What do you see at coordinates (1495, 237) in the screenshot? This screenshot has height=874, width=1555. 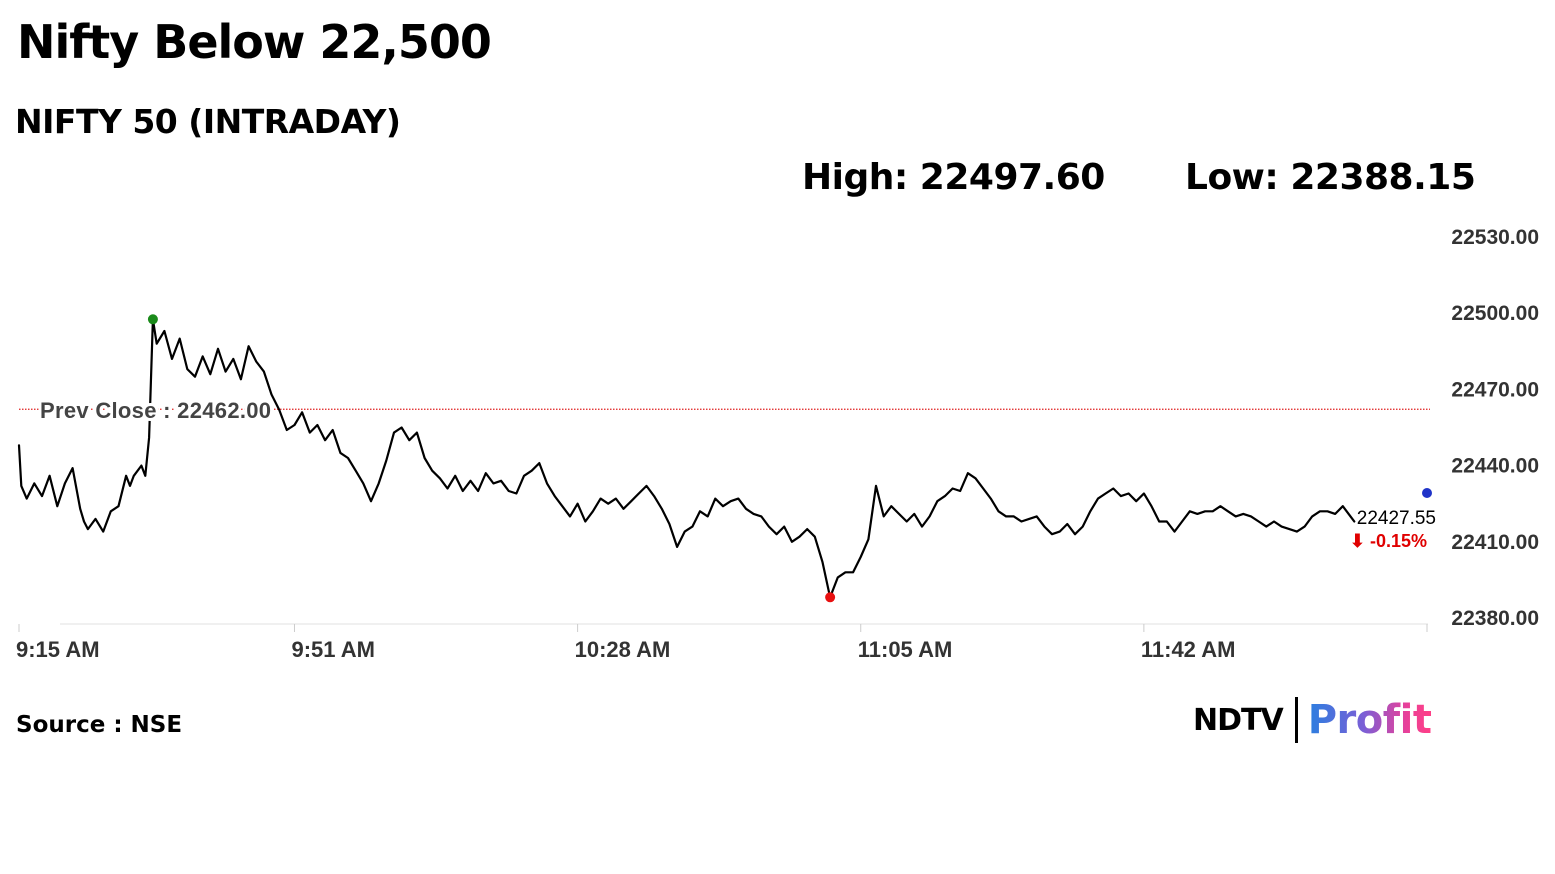 I see `y-tick-label: 22530.00` at bounding box center [1495, 237].